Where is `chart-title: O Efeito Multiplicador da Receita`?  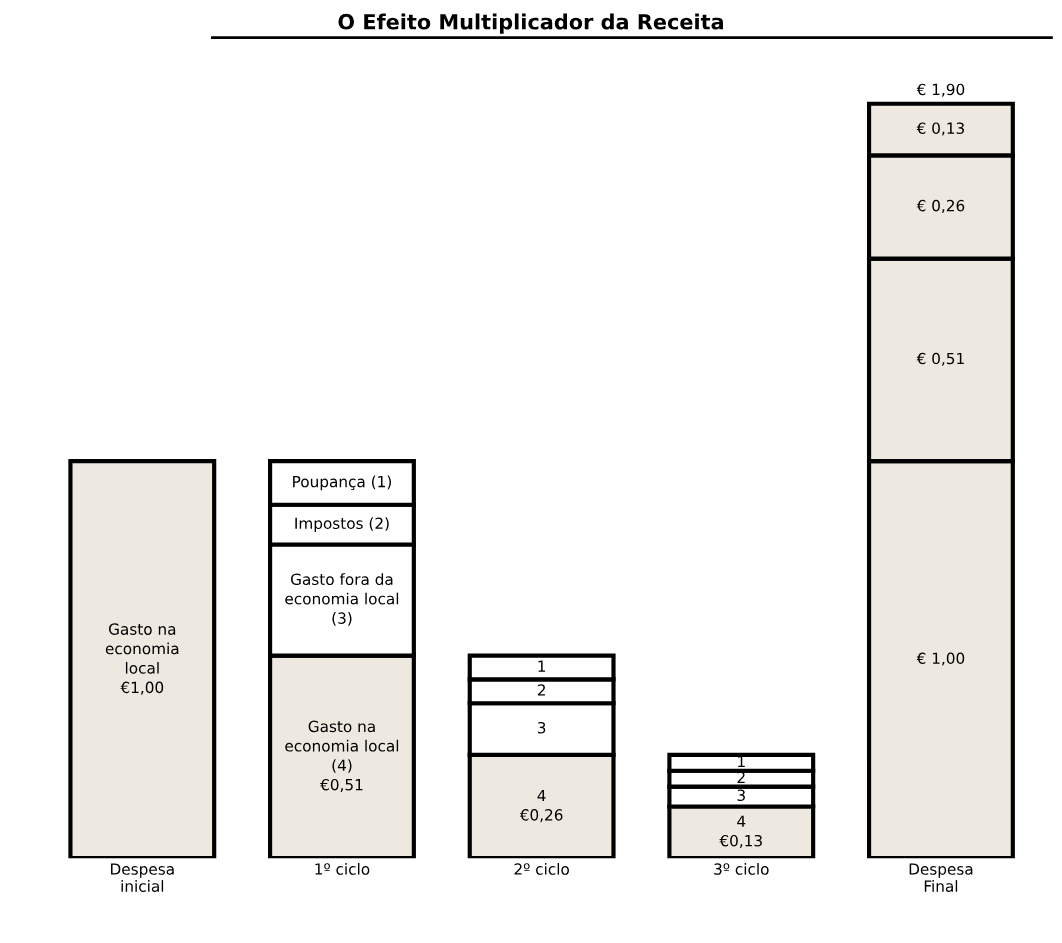
chart-title: O Efeito Multiplicador da Receita is located at coordinates (530, 23).